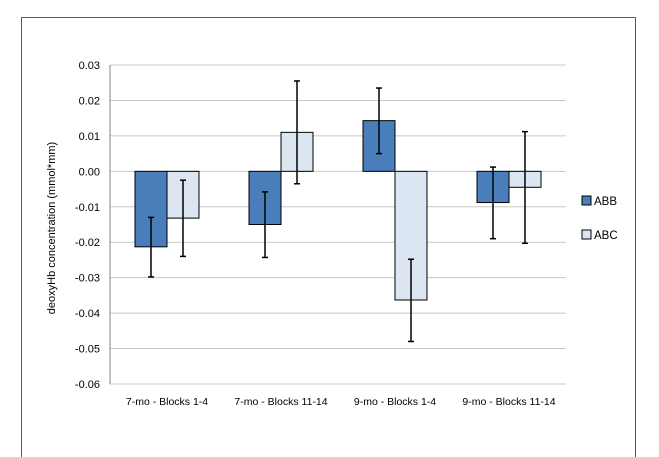 This screenshot has height=457, width=659. Describe the element at coordinates (586, 200) in the screenshot. I see `legend-swatch-abb` at that location.